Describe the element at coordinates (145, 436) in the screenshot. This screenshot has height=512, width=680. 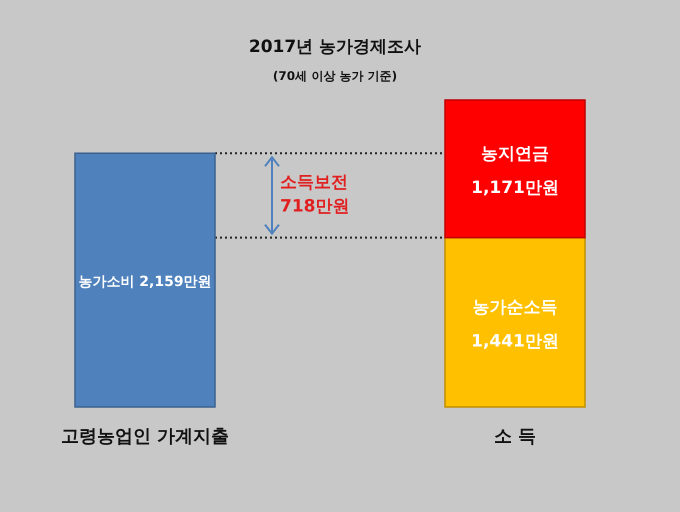
I see `x-tick-label: 고령농업인 가계지출` at that location.